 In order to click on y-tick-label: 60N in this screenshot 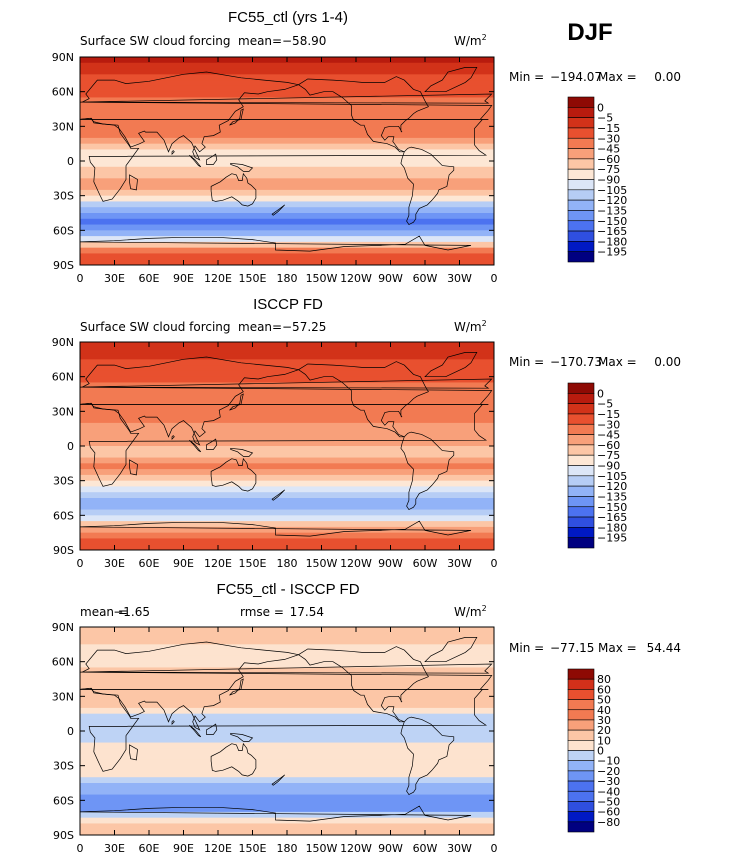, I will do `click(63, 92)`.